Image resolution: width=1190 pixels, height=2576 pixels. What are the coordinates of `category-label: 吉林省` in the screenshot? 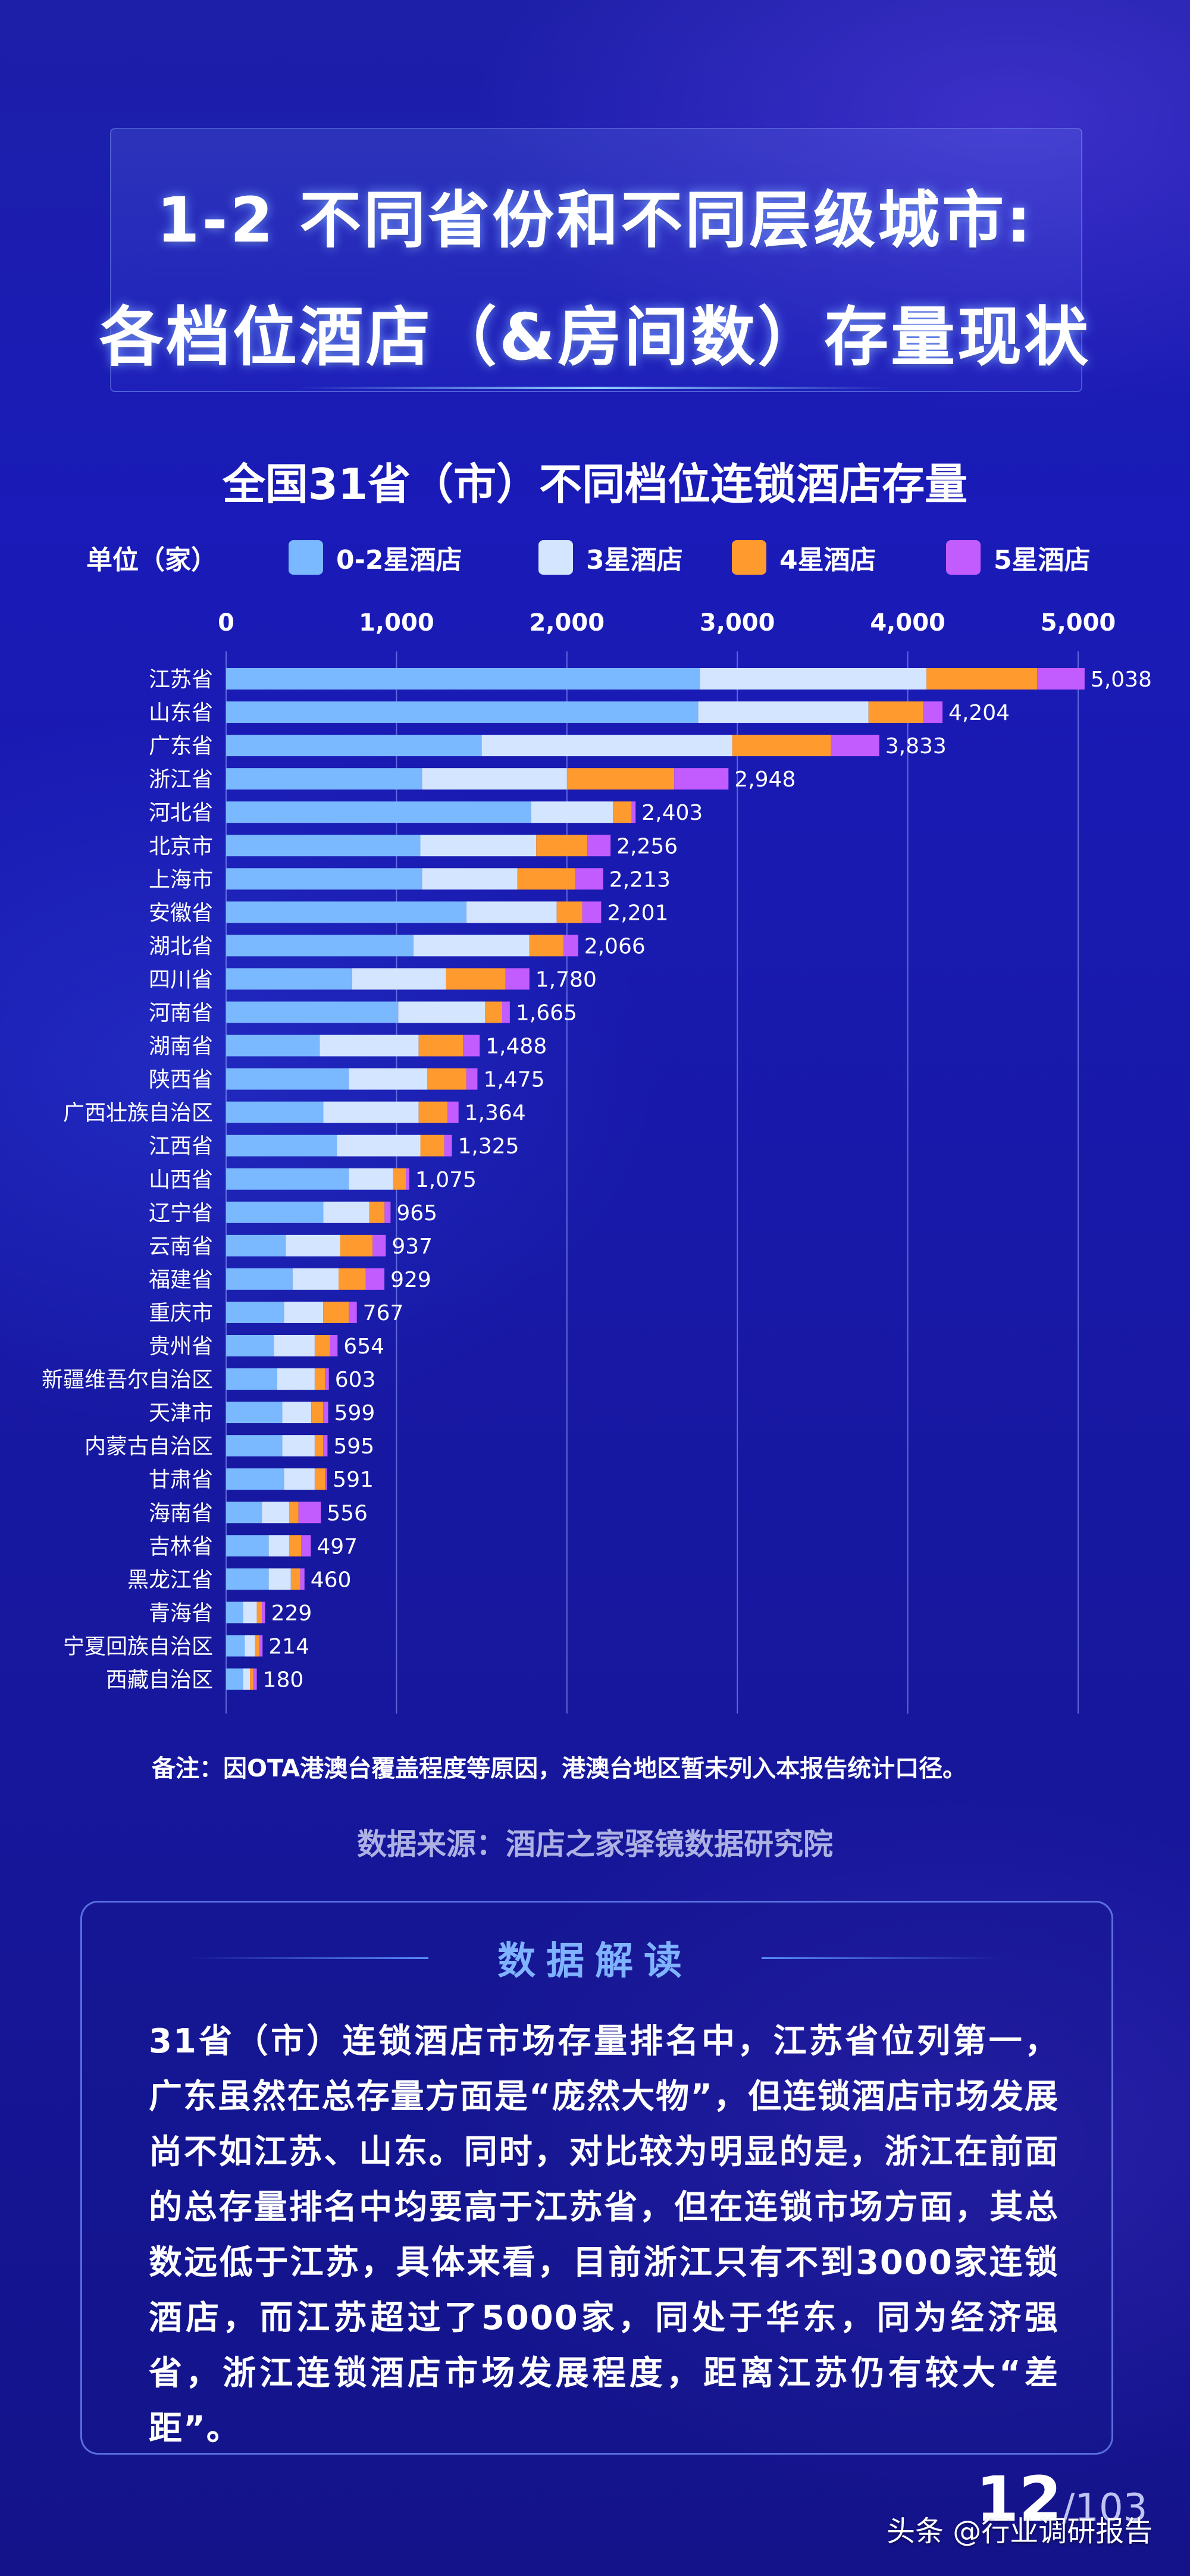 It's located at (181, 1546).